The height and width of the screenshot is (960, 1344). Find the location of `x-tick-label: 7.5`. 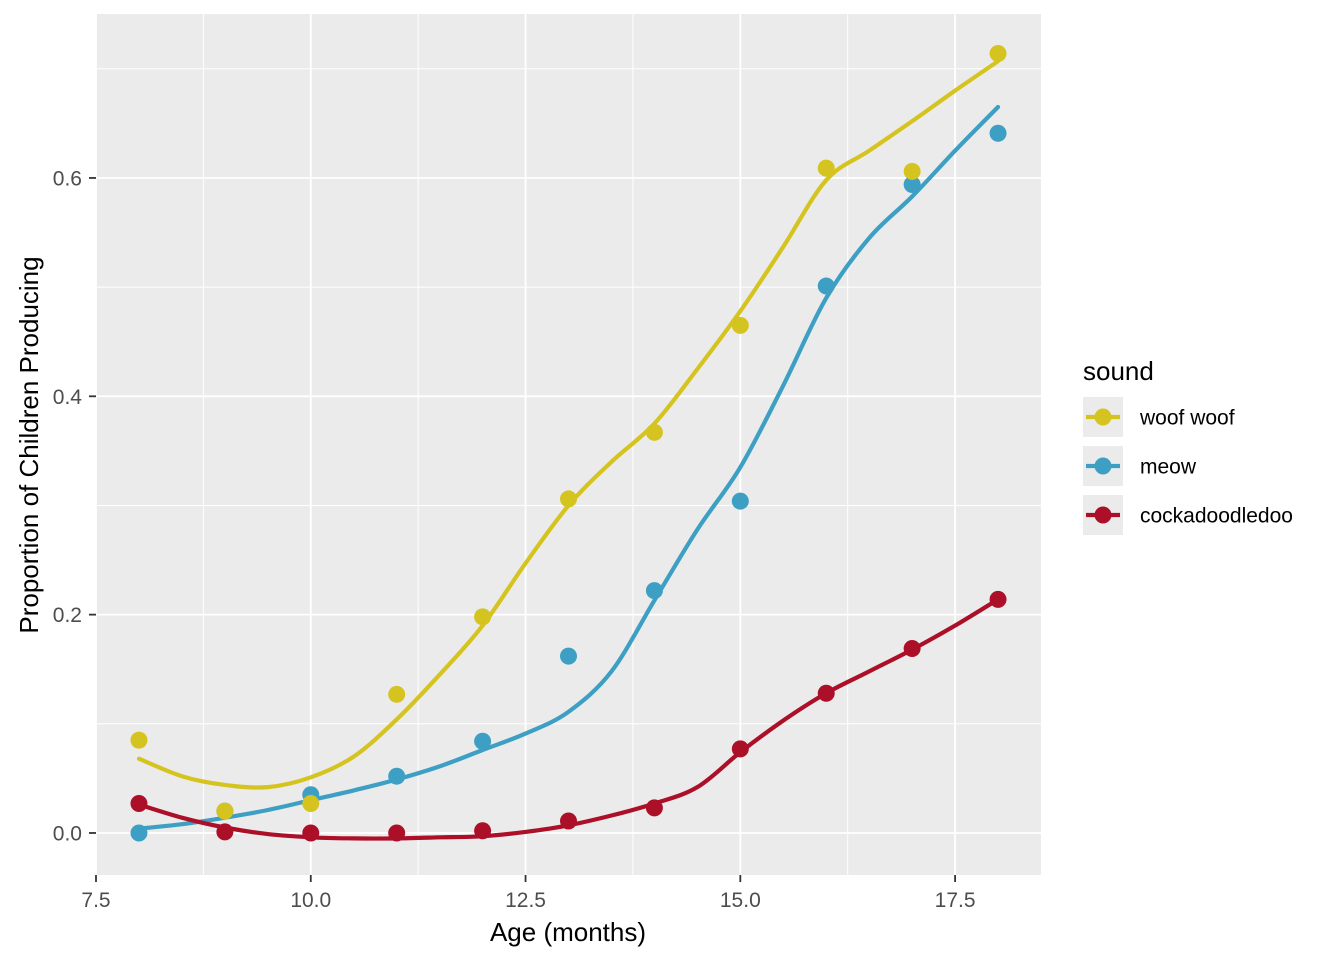

x-tick-label: 7.5 is located at coordinates (95, 900).